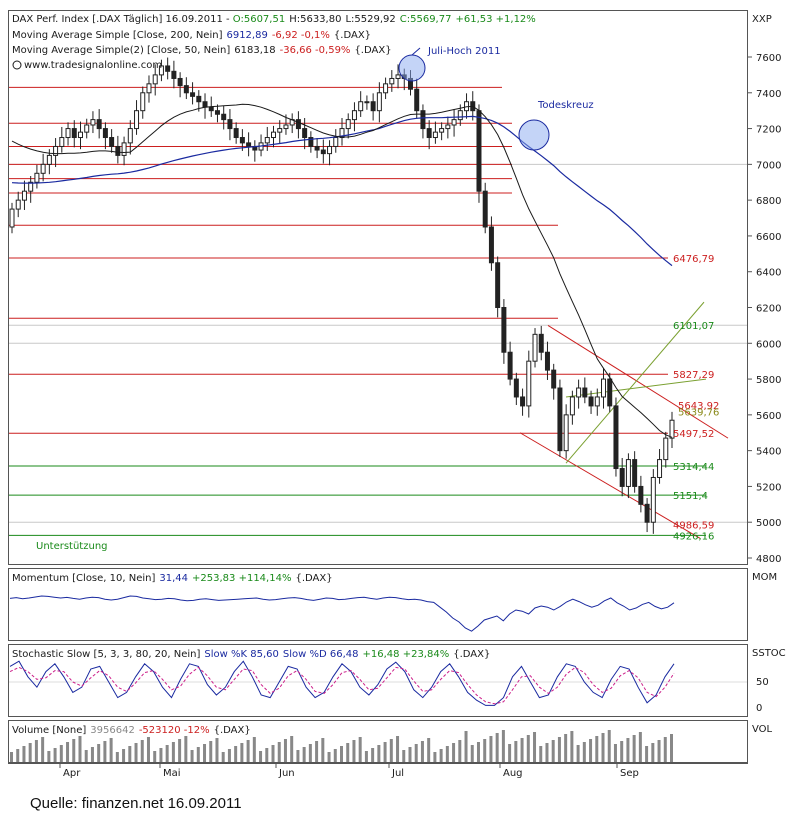 The height and width of the screenshot is (830, 804). I want to click on volume-value: 3956642, so click(112, 730).